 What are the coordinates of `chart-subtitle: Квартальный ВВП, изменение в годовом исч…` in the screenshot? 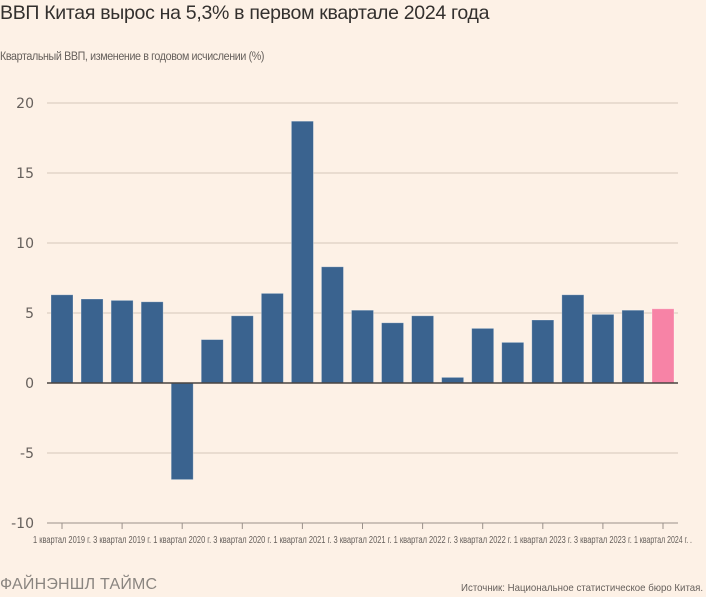 It's located at (132, 57).